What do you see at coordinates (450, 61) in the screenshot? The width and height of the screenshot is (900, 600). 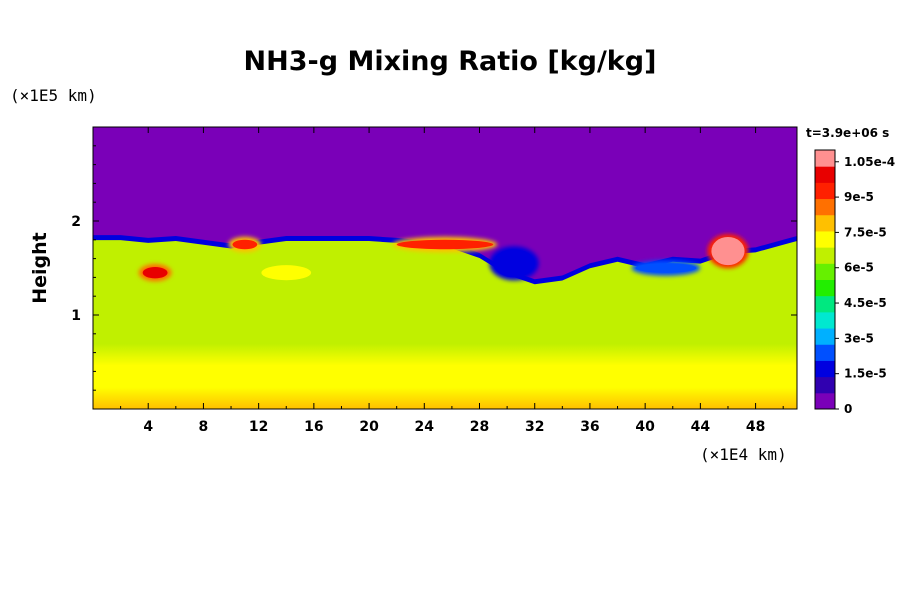 I see `chart-title: NH3-g Mixing Ratio [kg/kg]` at bounding box center [450, 61].